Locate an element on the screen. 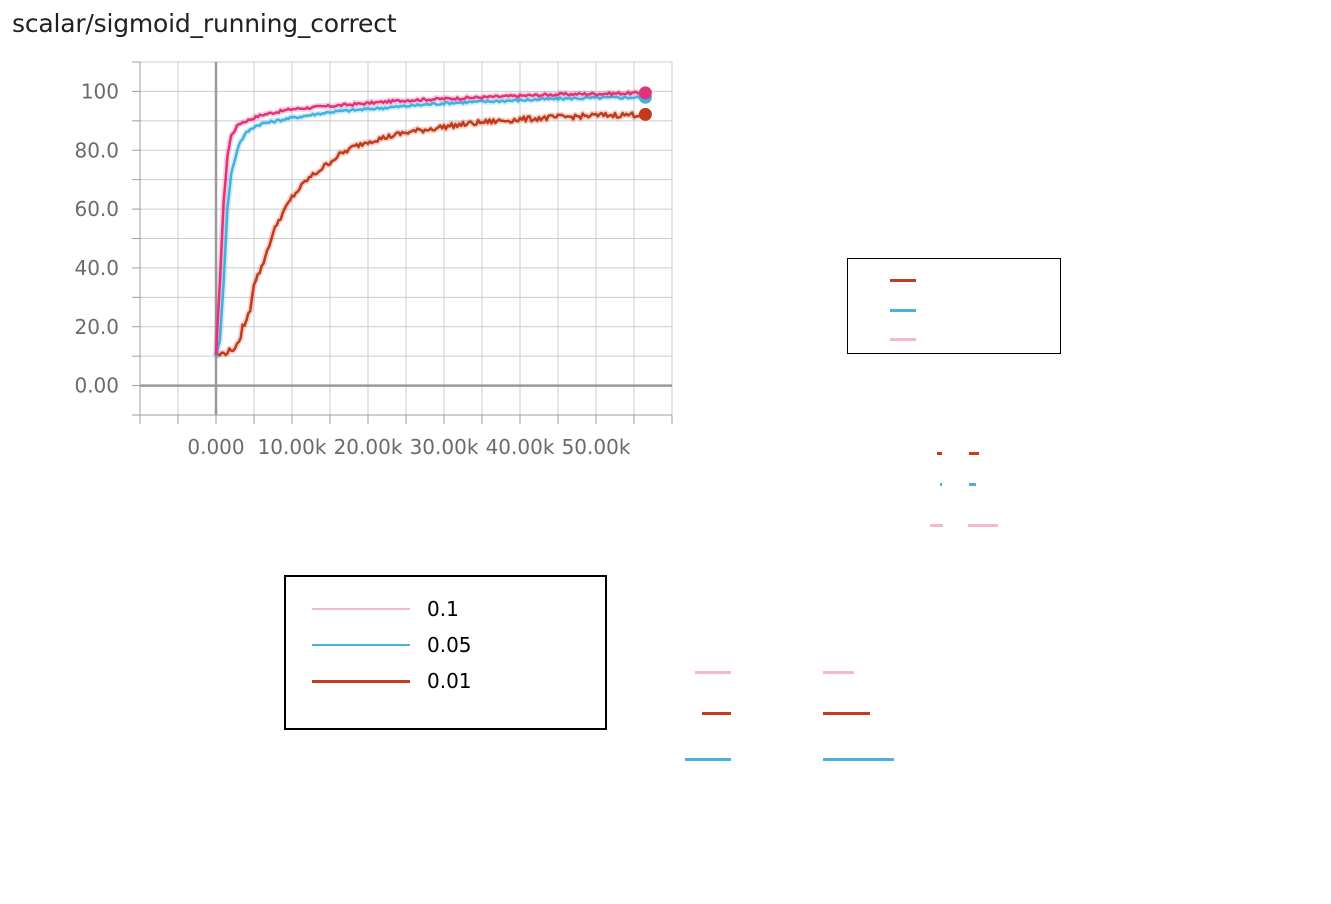 The width and height of the screenshot is (1331, 904). chart-title: scalar/sigmoid_running_correct is located at coordinates (204, 23).